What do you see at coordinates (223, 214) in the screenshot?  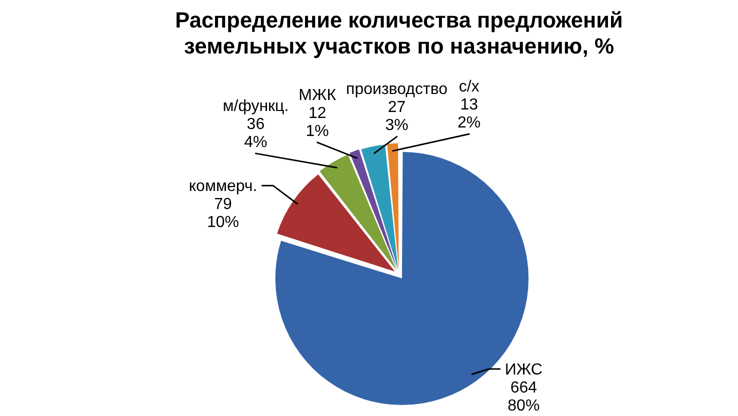 I see `data-label: 79 10%` at bounding box center [223, 214].